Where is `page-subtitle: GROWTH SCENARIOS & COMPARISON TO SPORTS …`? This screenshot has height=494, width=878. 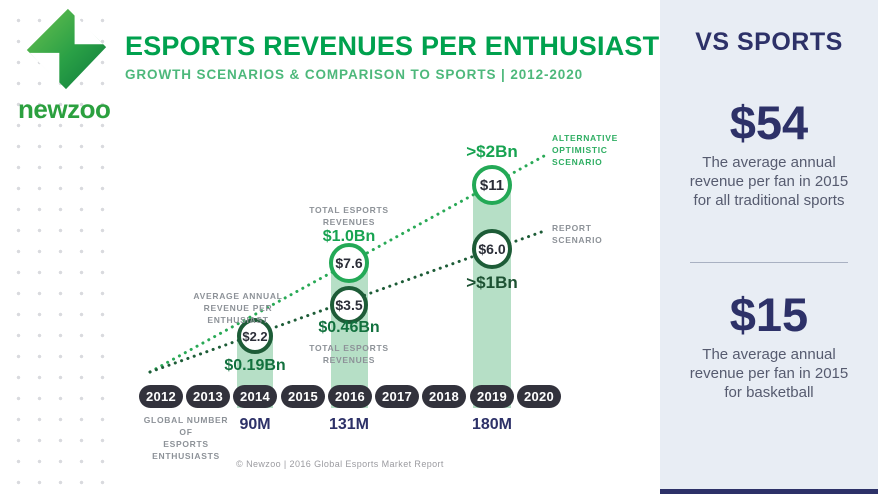 page-subtitle: GROWTH SCENARIOS & COMPARISON TO SPORTS … is located at coordinates (354, 74).